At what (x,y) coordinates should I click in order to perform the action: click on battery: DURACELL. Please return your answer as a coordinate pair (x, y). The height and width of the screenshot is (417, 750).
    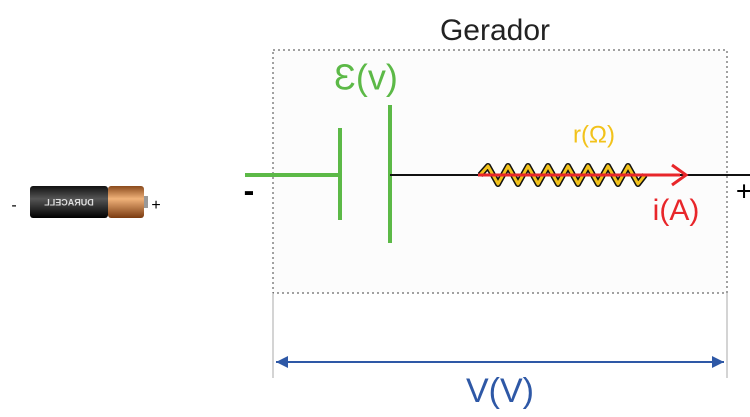
    Looking at the image, I should click on (89, 202).